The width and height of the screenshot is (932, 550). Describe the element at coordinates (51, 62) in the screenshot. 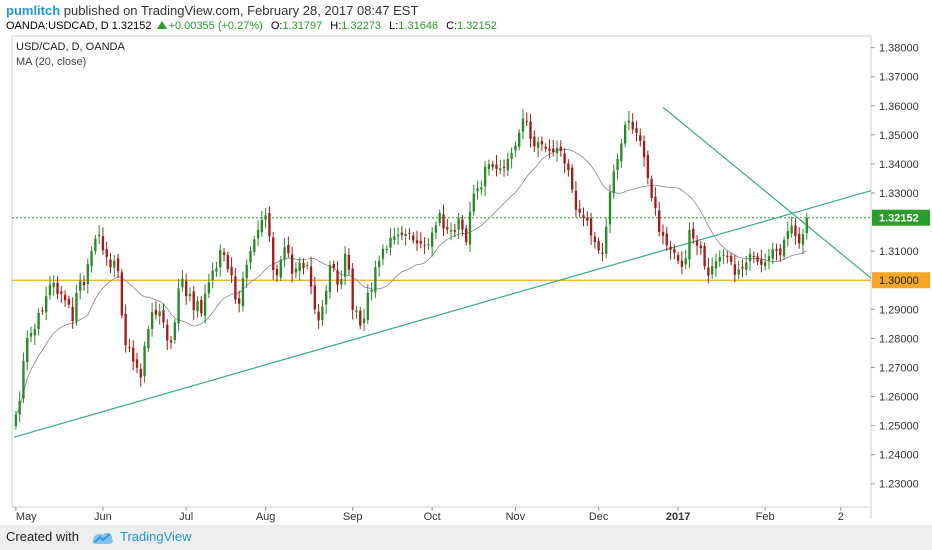

I see `indicator-label: MA (20, close)` at that location.